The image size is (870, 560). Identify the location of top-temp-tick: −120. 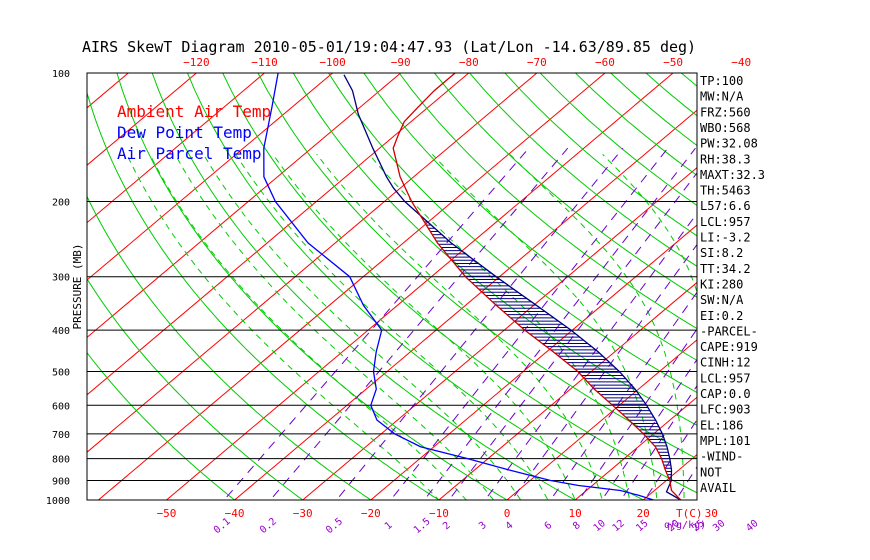
(196, 62).